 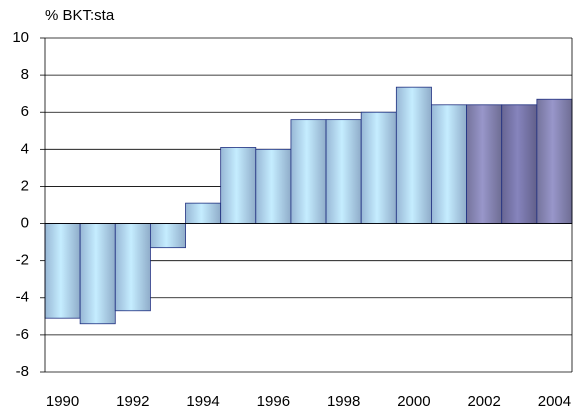 I want to click on y-tick-label: -8, so click(x=22, y=371).